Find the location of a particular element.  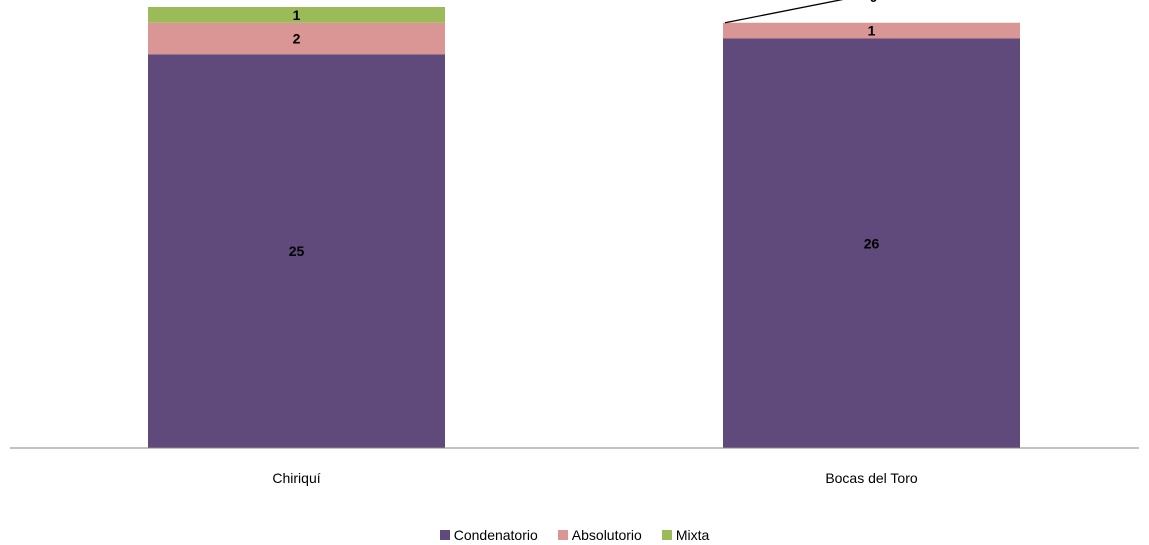

data-label-bocas-del-toro-condenatorio: 26 is located at coordinates (872, 243).